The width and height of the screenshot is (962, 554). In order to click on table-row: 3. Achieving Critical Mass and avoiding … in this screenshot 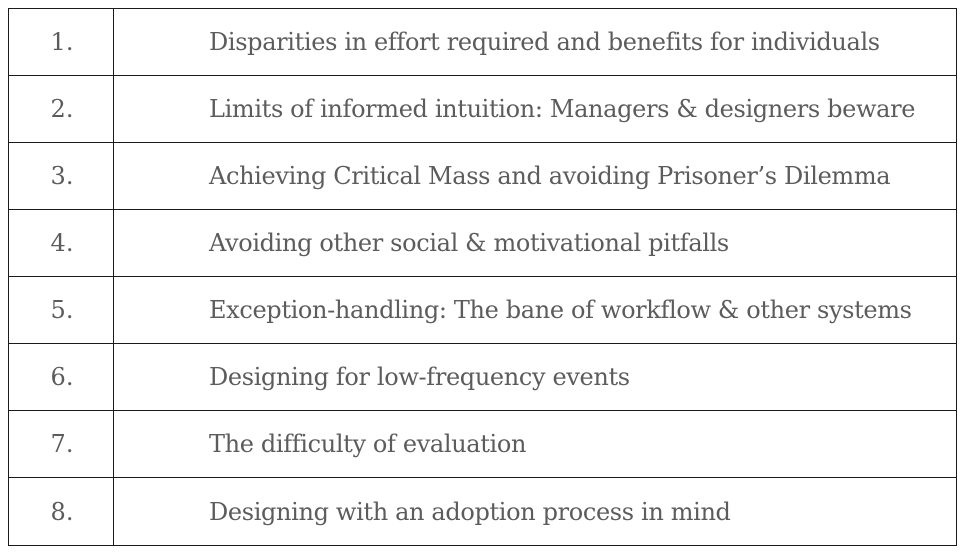, I will do `click(482, 176)`.